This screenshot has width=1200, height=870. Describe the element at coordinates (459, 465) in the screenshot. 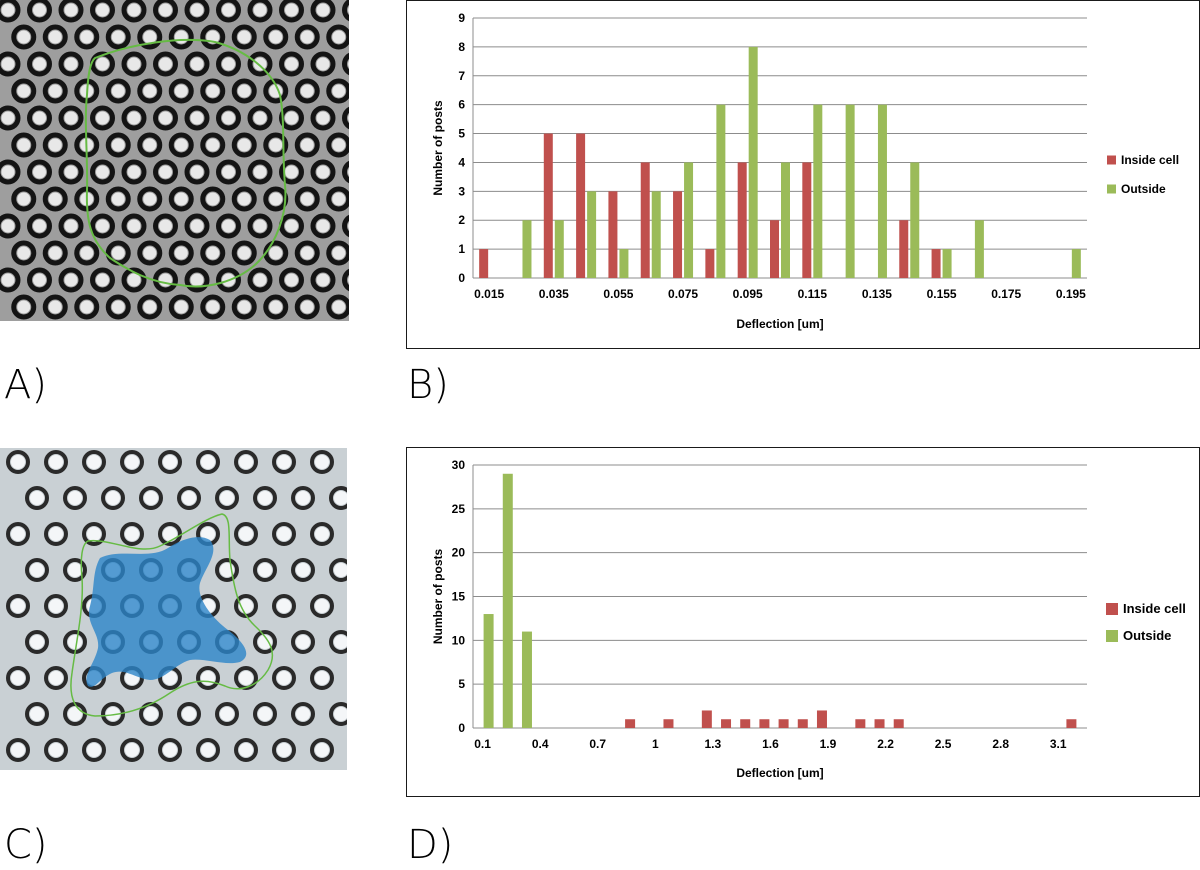

I see `y-tick-label: 30` at that location.